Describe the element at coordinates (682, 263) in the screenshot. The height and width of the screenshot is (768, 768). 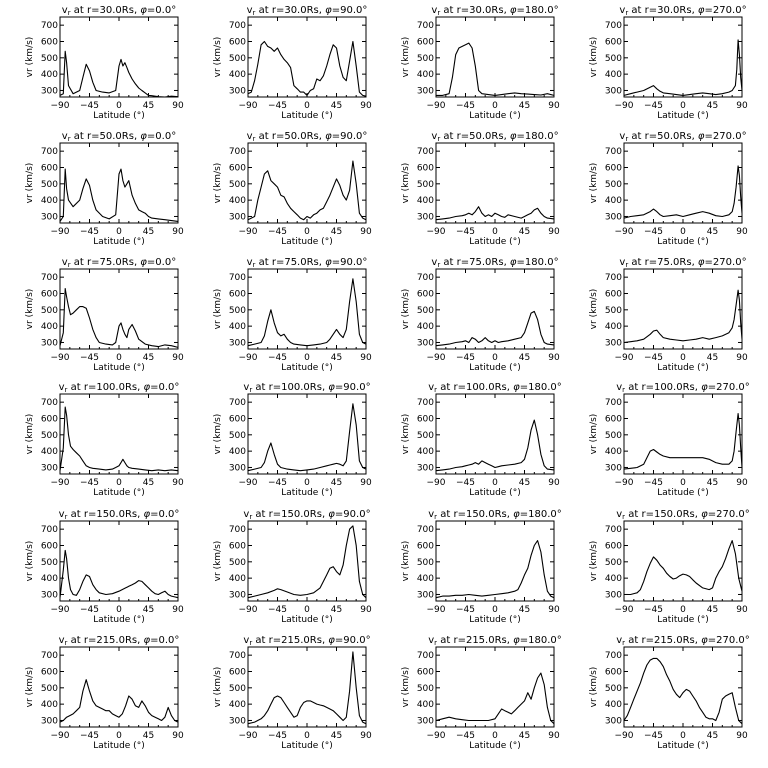
I see `panel-title: vr at r=75.0Rs, φ=270.0°` at that location.